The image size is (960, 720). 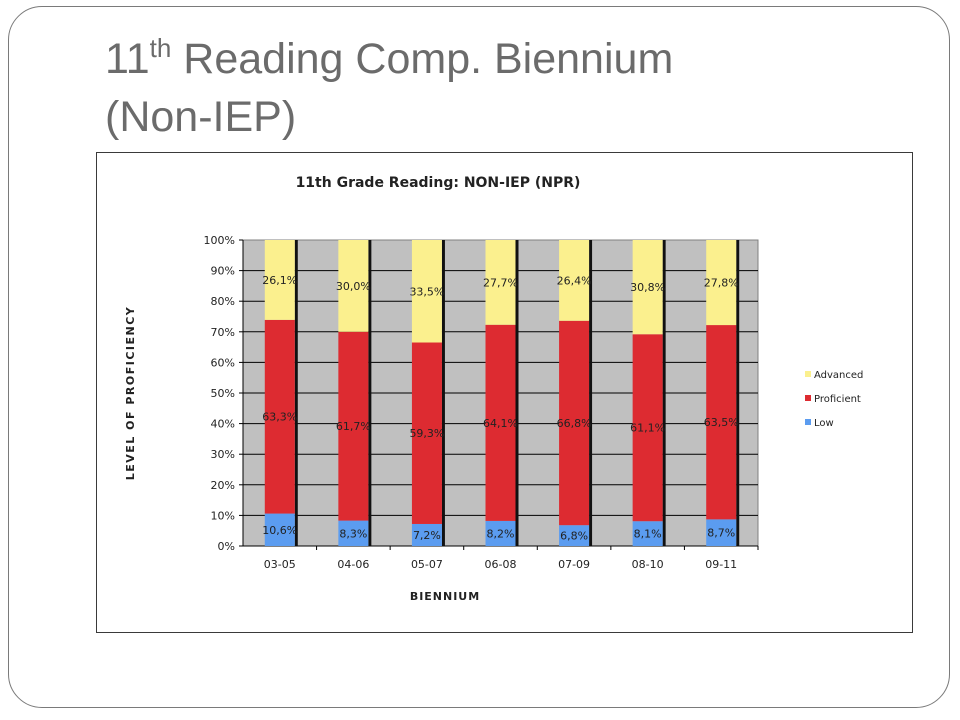 What do you see at coordinates (808, 398) in the screenshot?
I see `legend-swatch-proficient` at bounding box center [808, 398].